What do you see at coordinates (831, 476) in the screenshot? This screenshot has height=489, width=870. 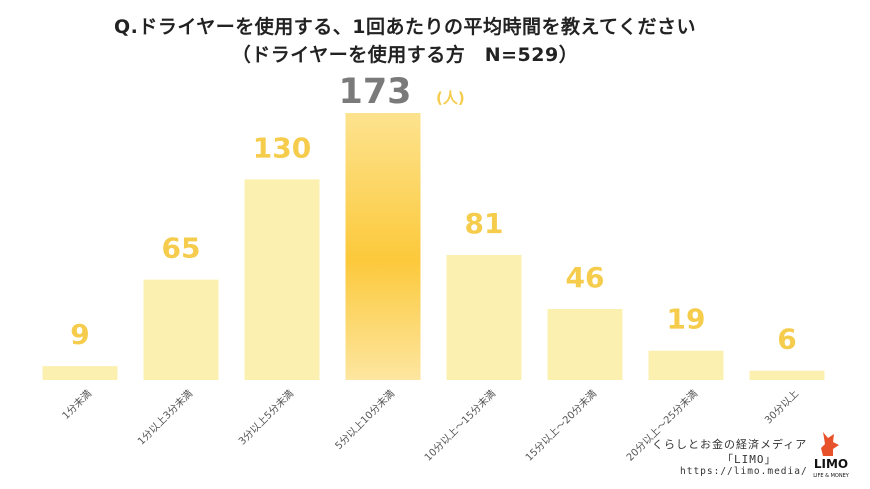 I see `logo-subtext: LIFE & MONEY` at bounding box center [831, 476].